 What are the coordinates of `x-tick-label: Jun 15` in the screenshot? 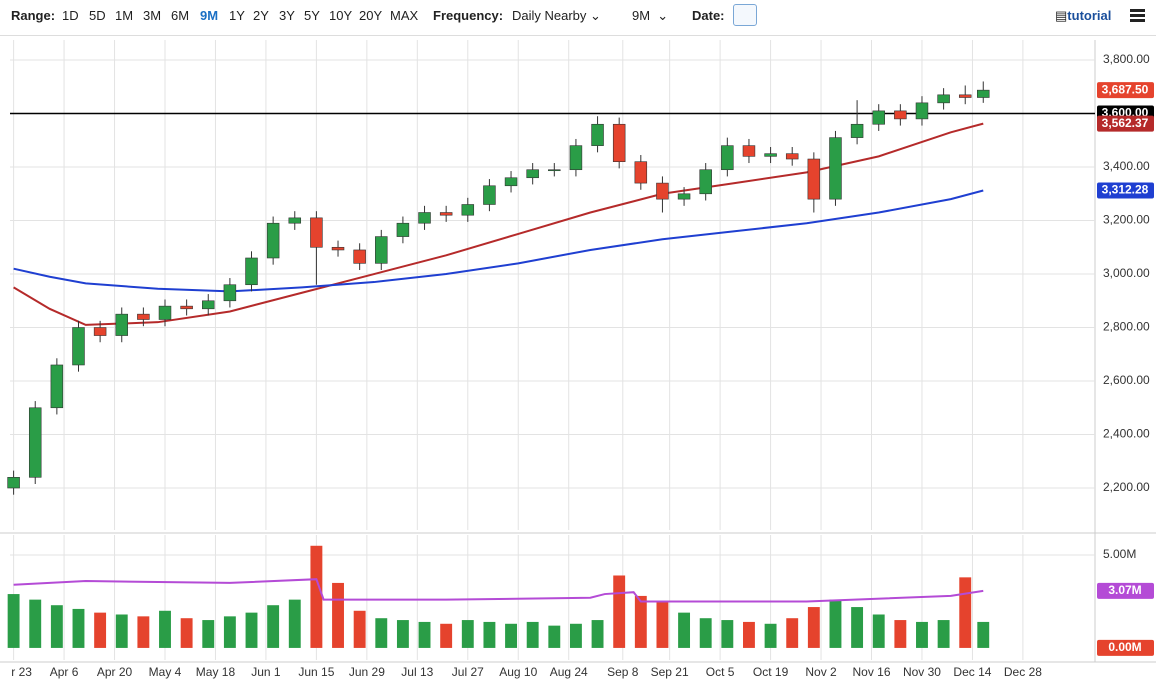 It's located at (316, 672).